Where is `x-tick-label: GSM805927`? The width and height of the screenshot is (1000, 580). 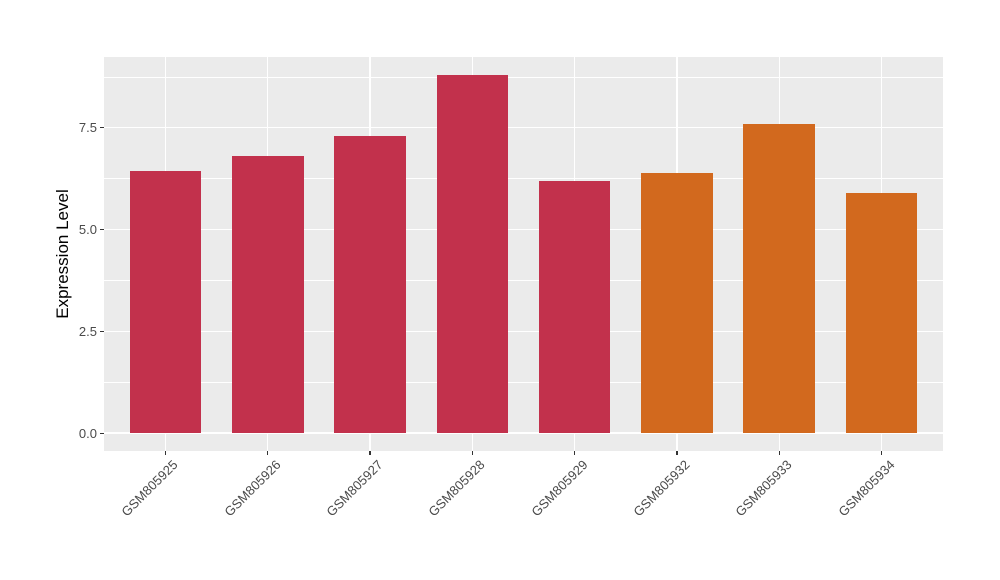 x-tick-label: GSM805927 is located at coordinates (354, 488).